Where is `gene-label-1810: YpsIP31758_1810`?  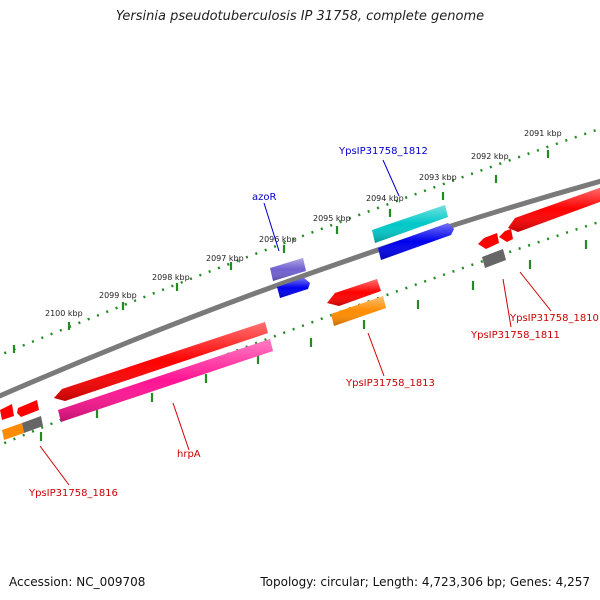
gene-label-1810: YpsIP31758_1810 is located at coordinates (554, 318).